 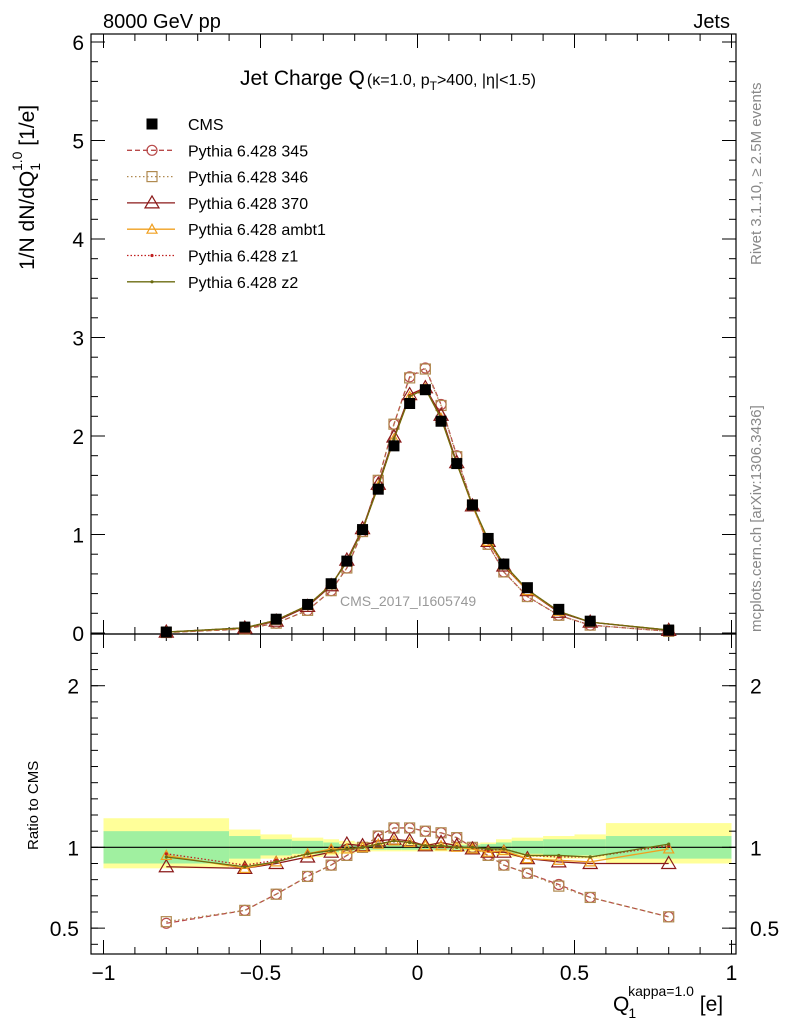 I want to click on x-label-sub: 1, so click(x=632, y=1013).